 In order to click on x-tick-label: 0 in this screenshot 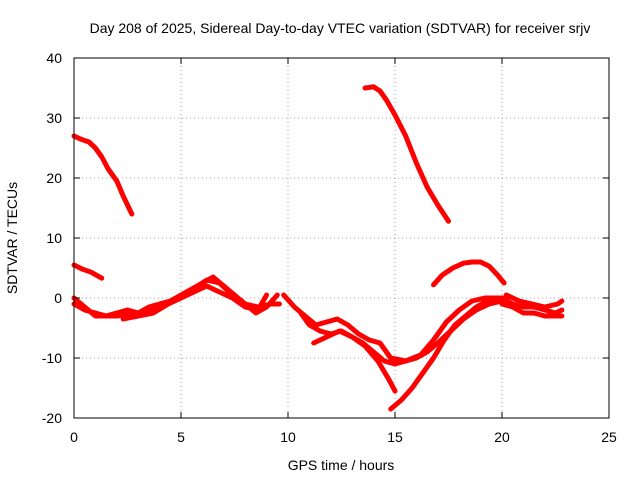, I will do `click(74, 437)`.